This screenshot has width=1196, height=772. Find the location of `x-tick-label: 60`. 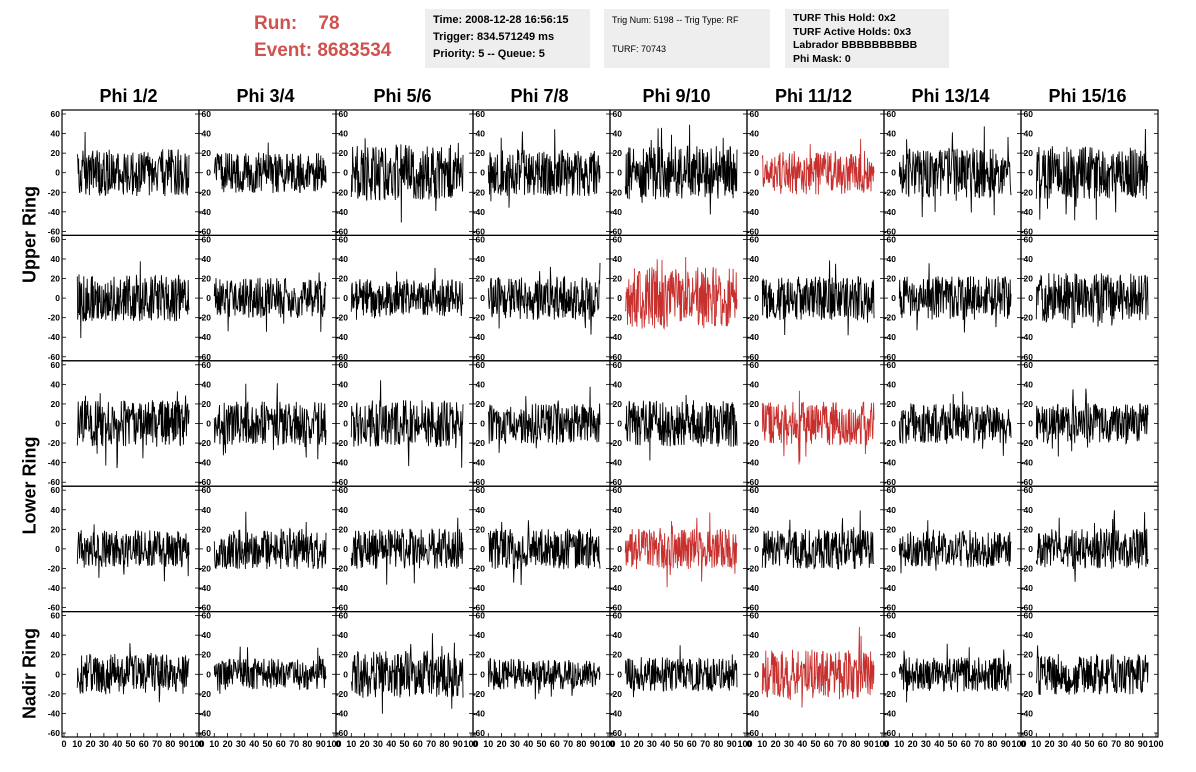

x-tick-label: 60 is located at coordinates (555, 744).